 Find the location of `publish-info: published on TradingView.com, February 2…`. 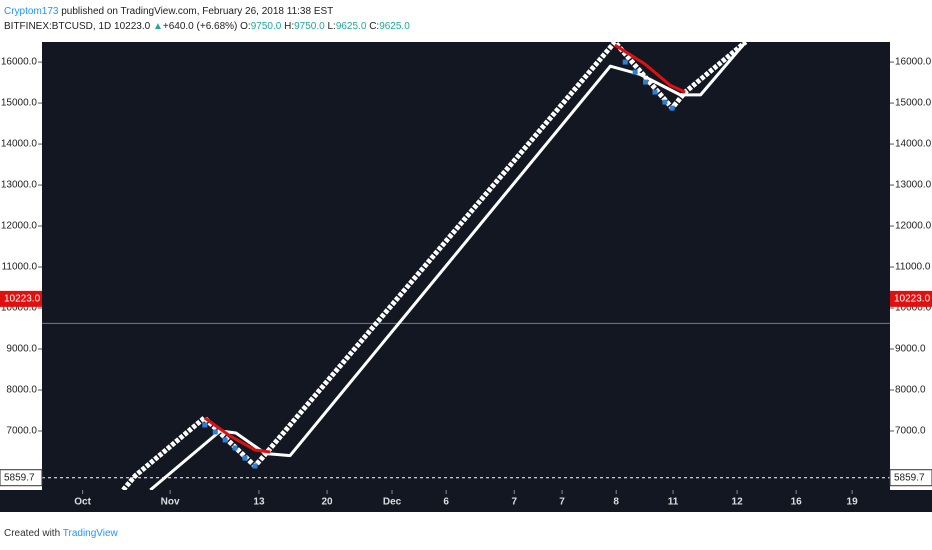

publish-info: published on TradingView.com, February 2… is located at coordinates (197, 11).